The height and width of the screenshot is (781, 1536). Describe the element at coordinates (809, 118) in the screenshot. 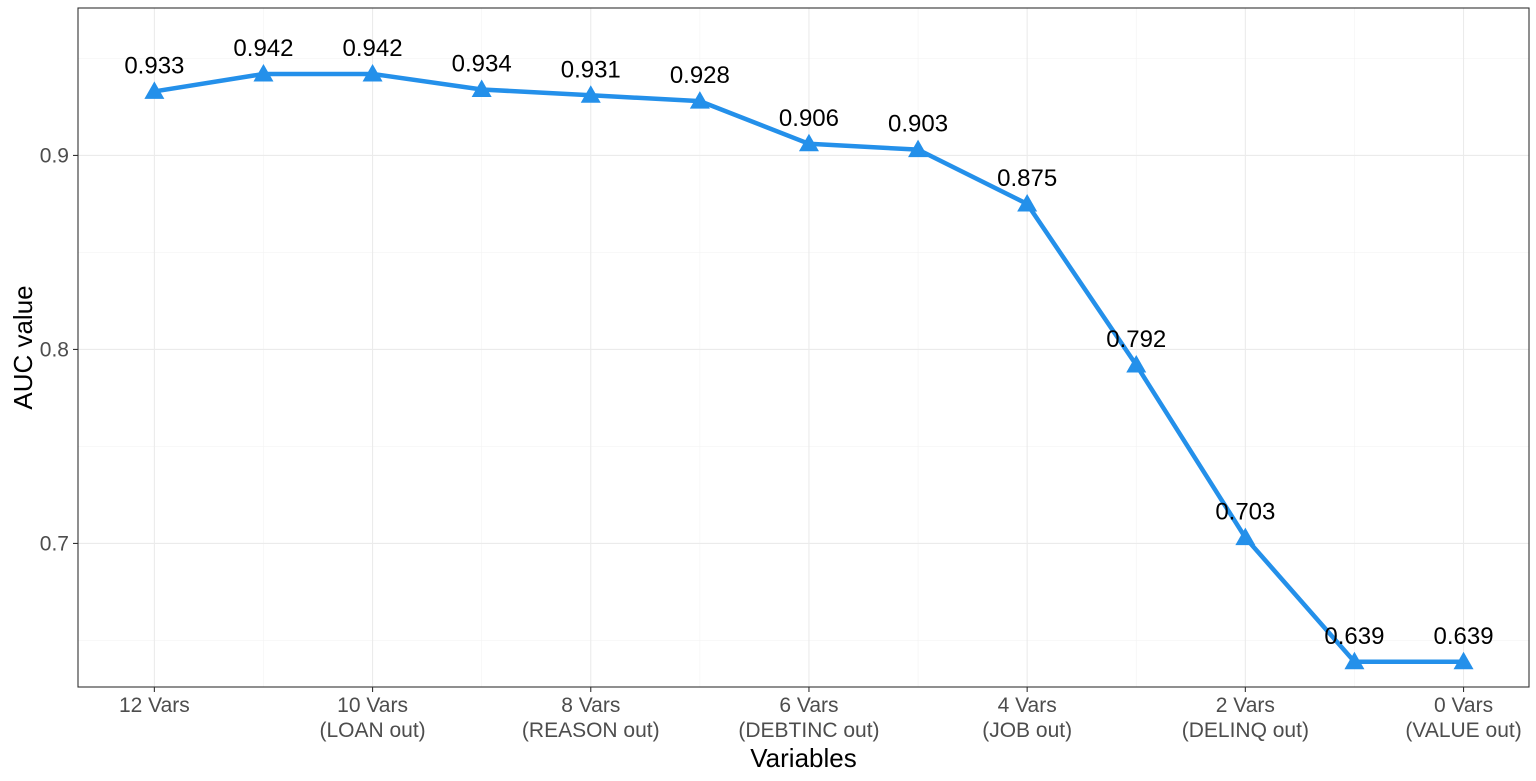

I see `data-label: 0.906` at that location.